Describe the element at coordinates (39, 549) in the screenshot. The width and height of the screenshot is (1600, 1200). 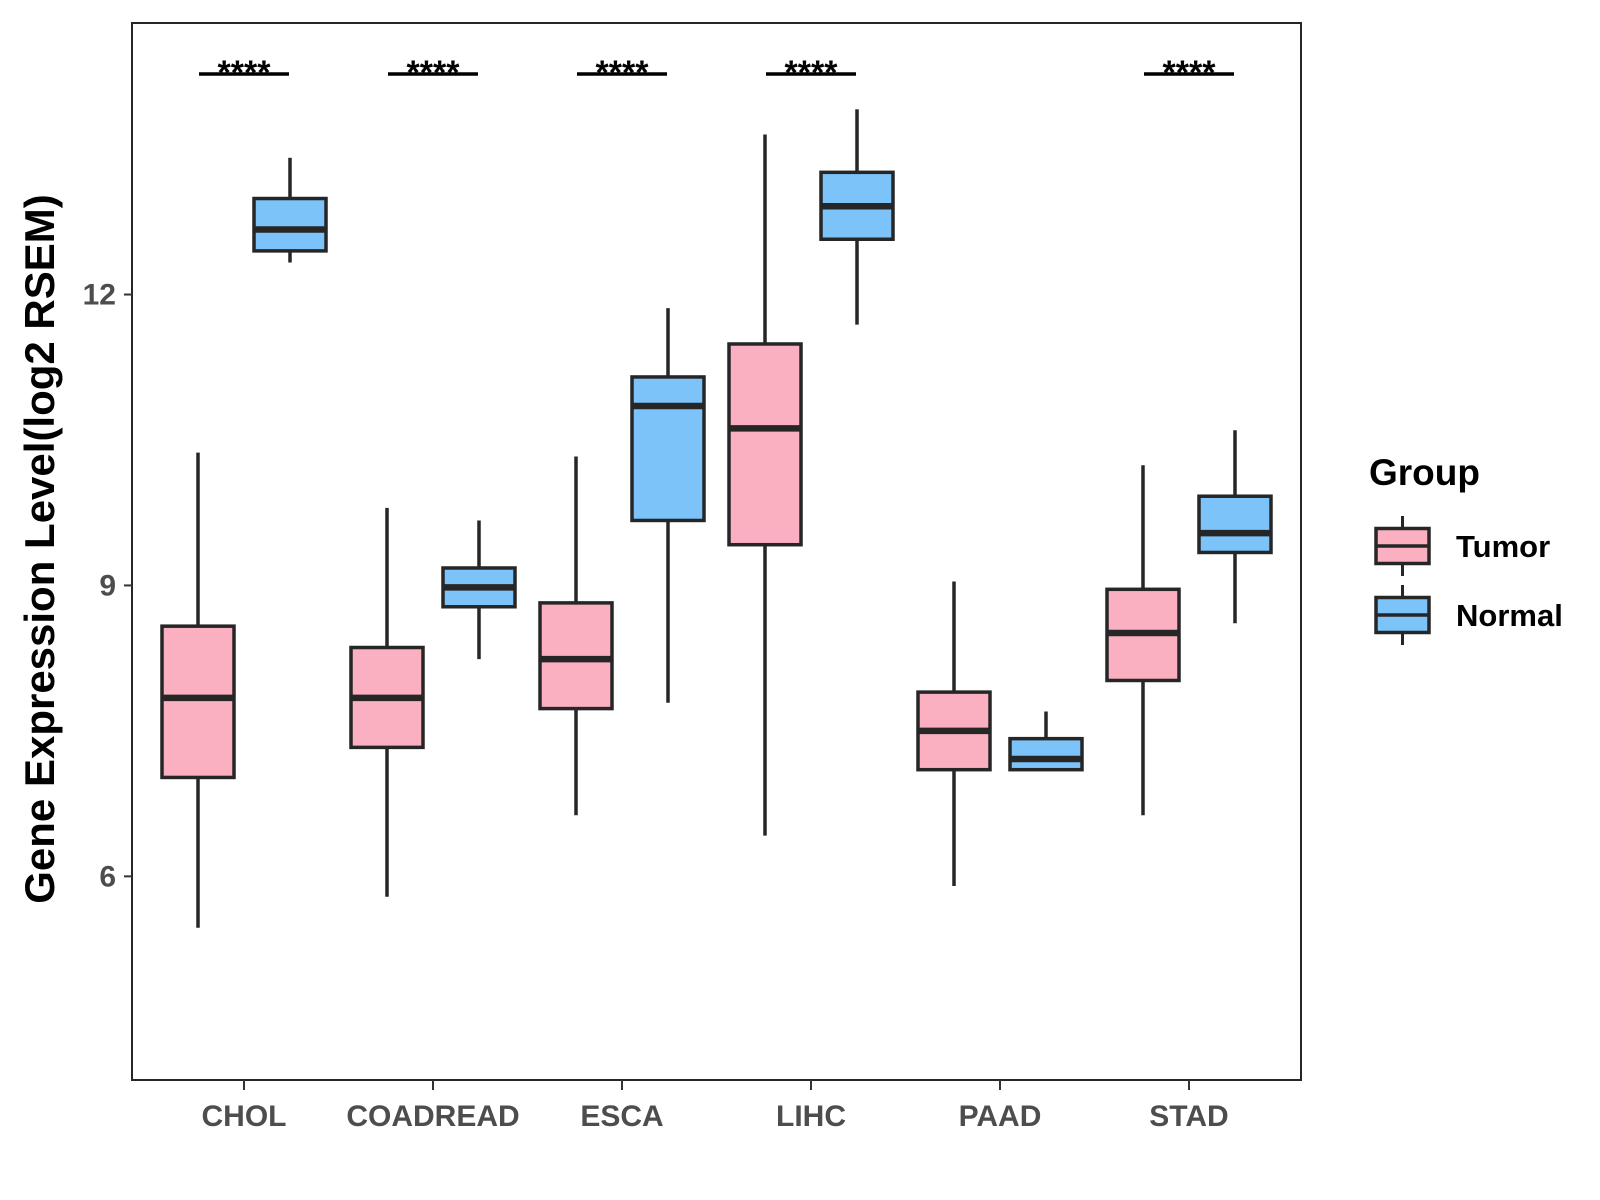
I see `y-axis-title: Gene Expression Level(log2 RSEM)` at that location.